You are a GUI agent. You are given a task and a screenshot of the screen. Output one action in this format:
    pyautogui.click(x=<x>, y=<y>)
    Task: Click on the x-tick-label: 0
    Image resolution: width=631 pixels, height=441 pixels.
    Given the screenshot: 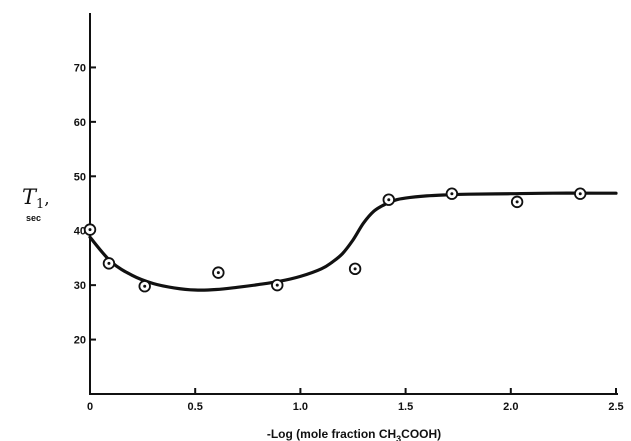 What is the action you would take?
    pyautogui.click(x=90, y=407)
    